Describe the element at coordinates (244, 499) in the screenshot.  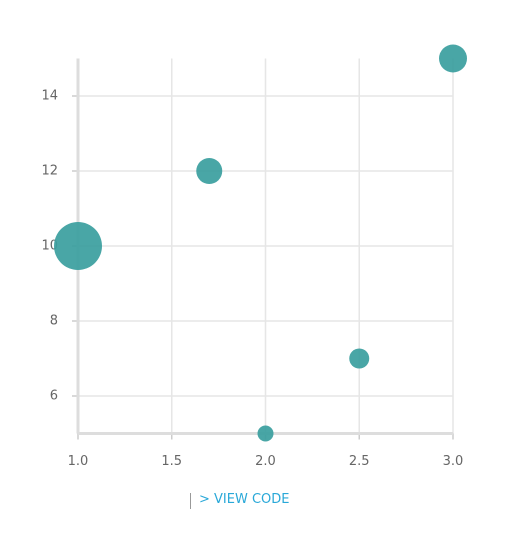
I see `view-code-link: > VIEW CODE` at that location.